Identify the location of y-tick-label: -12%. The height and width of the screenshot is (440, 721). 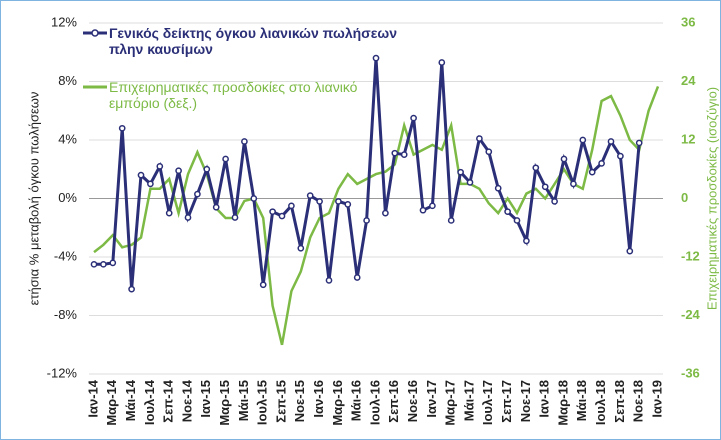
(62, 372).